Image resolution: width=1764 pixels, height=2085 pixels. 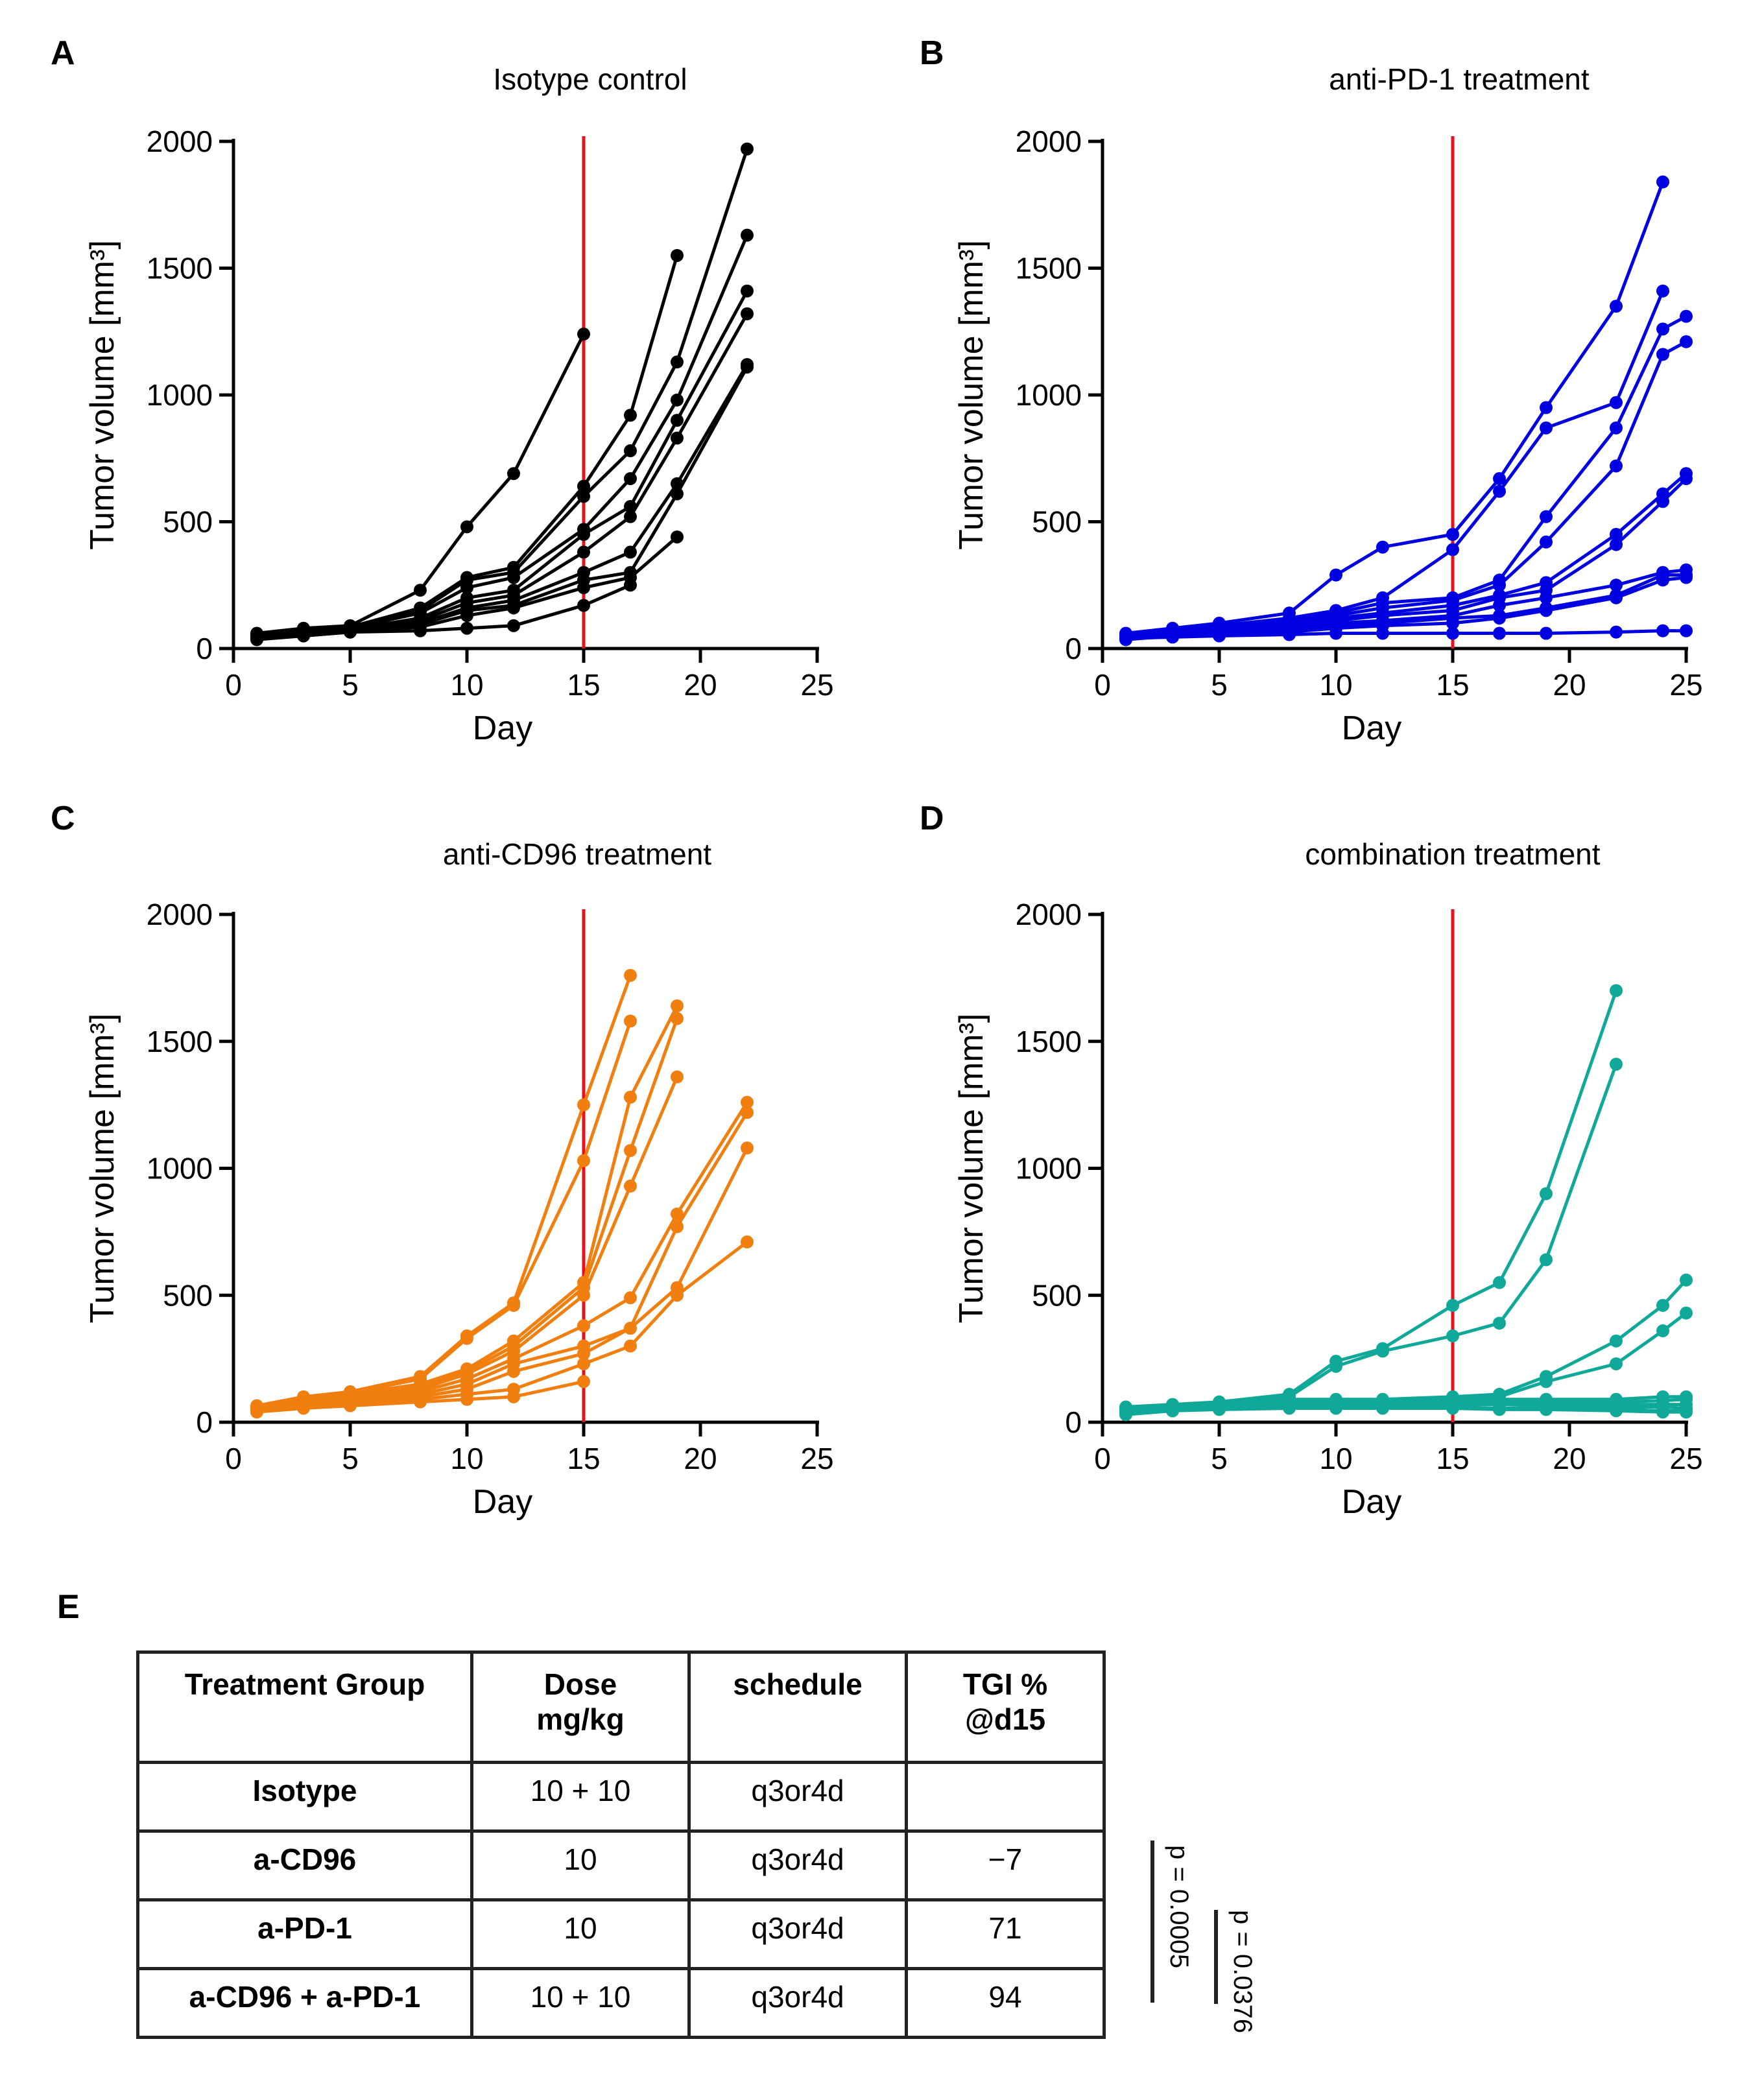 What do you see at coordinates (1179, 1907) in the screenshot?
I see `pvalue-label: p = 0.0005` at bounding box center [1179, 1907].